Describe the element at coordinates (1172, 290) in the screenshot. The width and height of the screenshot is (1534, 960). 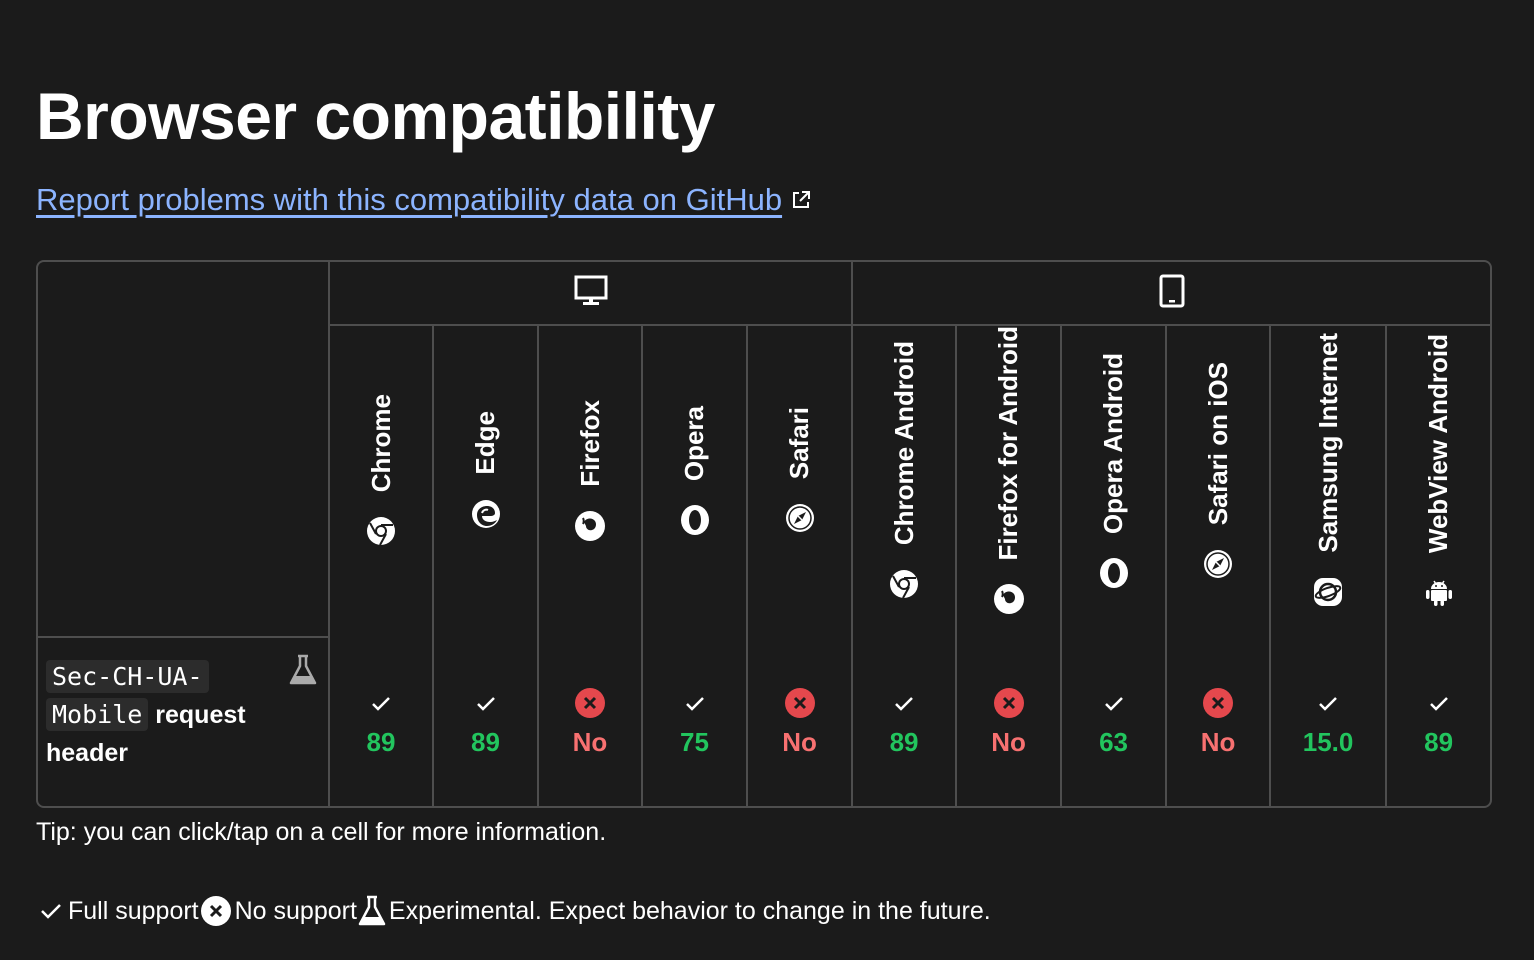
I see `mobile-icon` at that location.